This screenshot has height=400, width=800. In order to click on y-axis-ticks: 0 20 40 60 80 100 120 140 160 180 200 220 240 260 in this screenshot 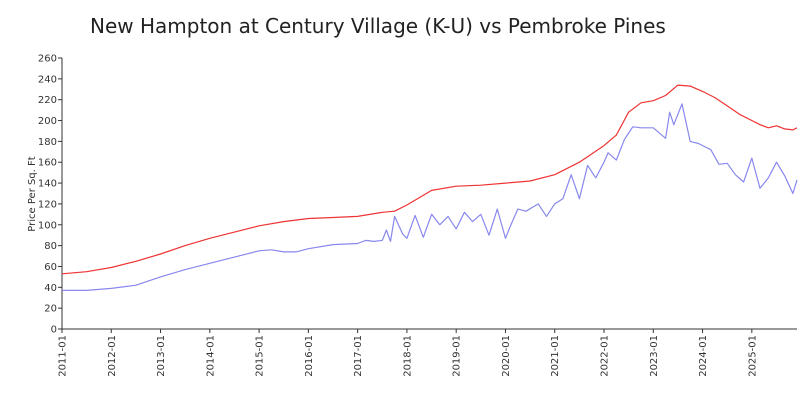, I will do `click(50, 195)`.